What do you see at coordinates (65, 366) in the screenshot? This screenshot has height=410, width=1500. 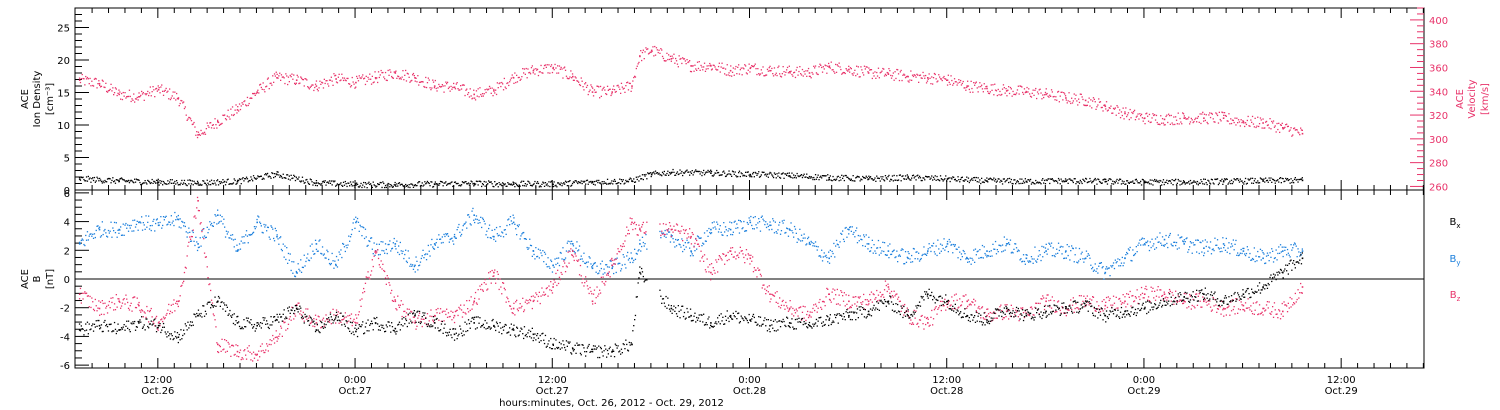 I see `b-tick-label: -6` at bounding box center [65, 366].